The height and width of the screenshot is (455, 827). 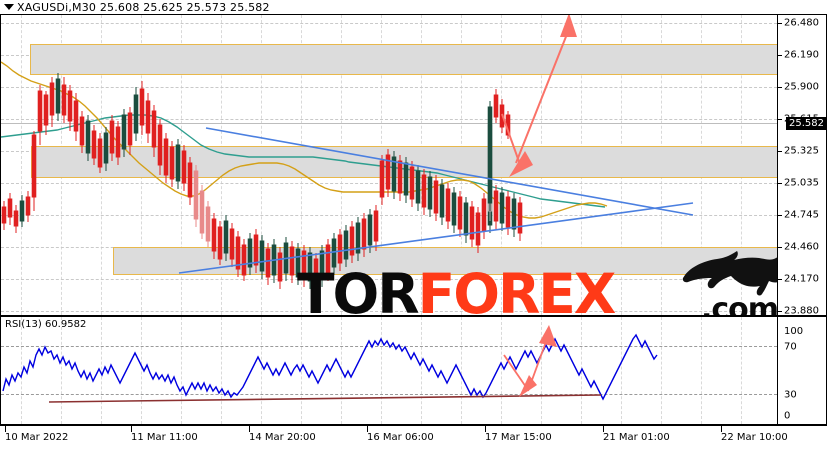 What do you see at coordinates (282, 437) in the screenshot?
I see `time-tick-label: 14 Mar 20:00` at bounding box center [282, 437].